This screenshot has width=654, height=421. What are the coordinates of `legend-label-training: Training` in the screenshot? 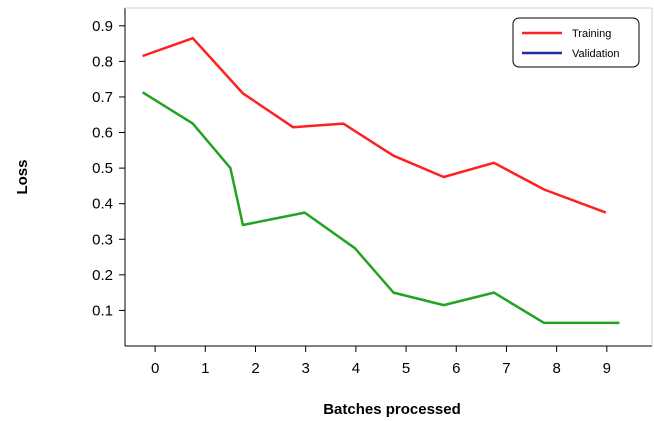 It's located at (591, 34).